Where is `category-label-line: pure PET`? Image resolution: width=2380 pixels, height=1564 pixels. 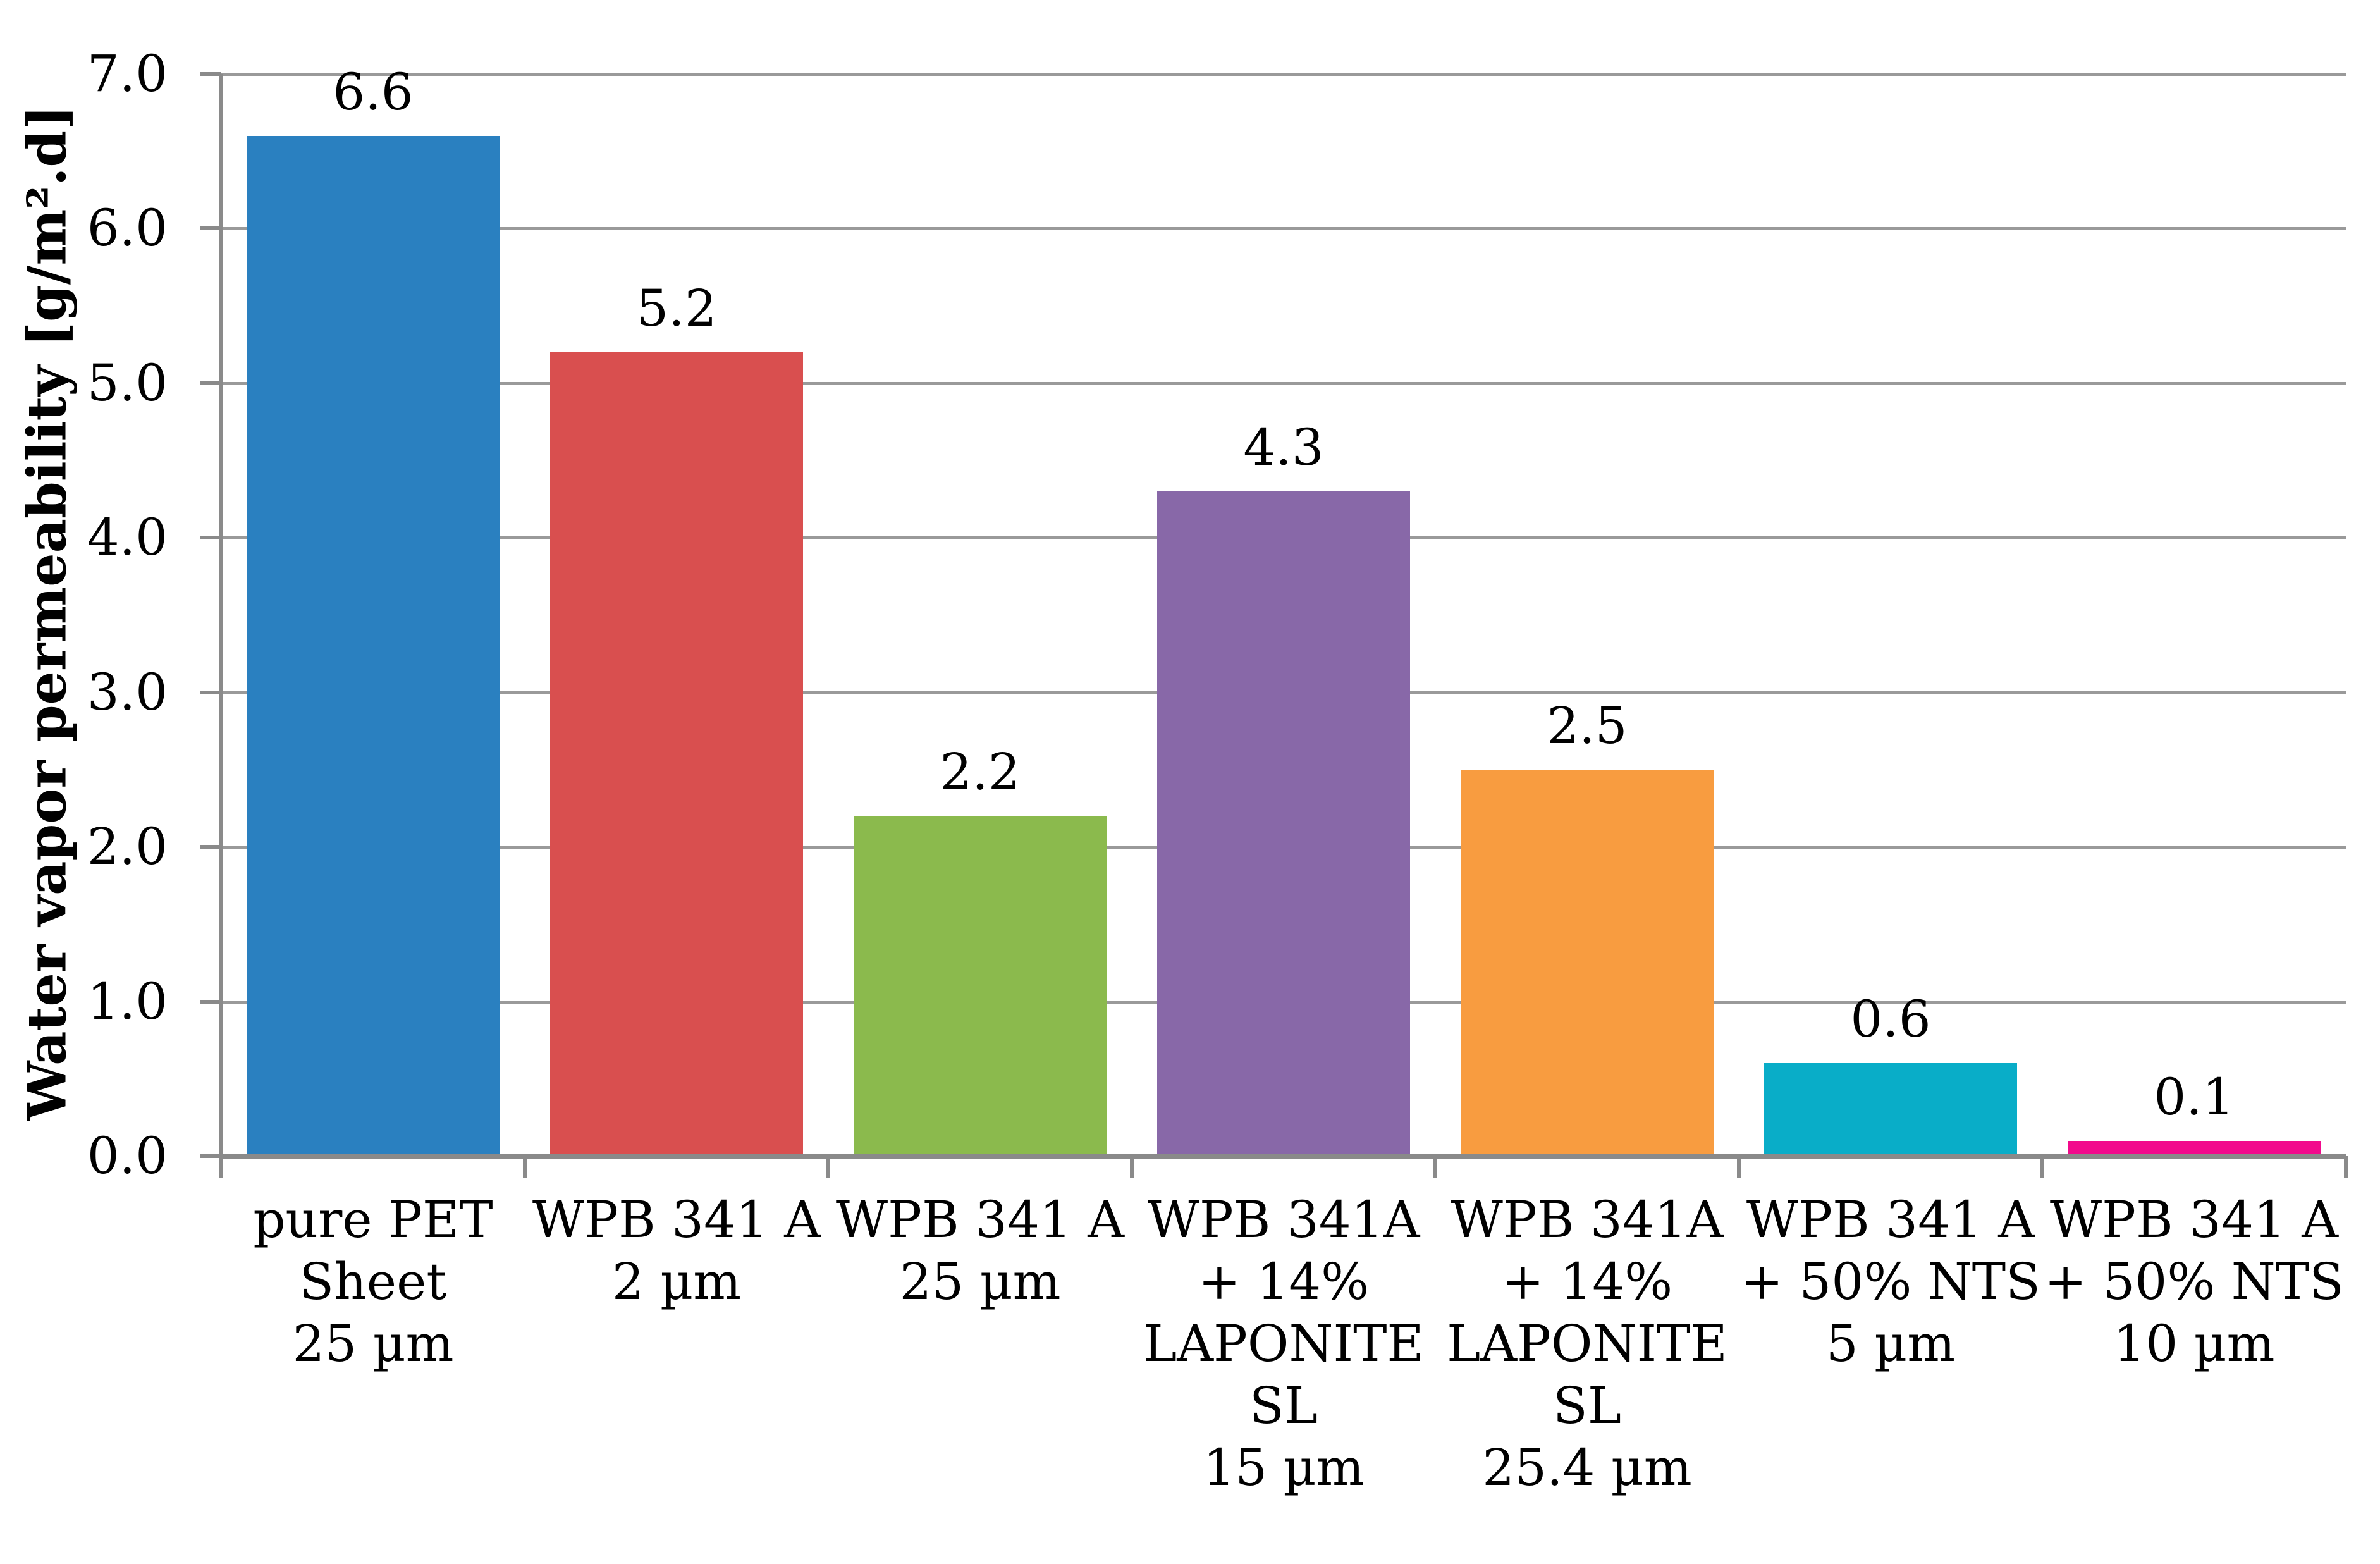 category-label-line: pure PET is located at coordinates (373, 1219).